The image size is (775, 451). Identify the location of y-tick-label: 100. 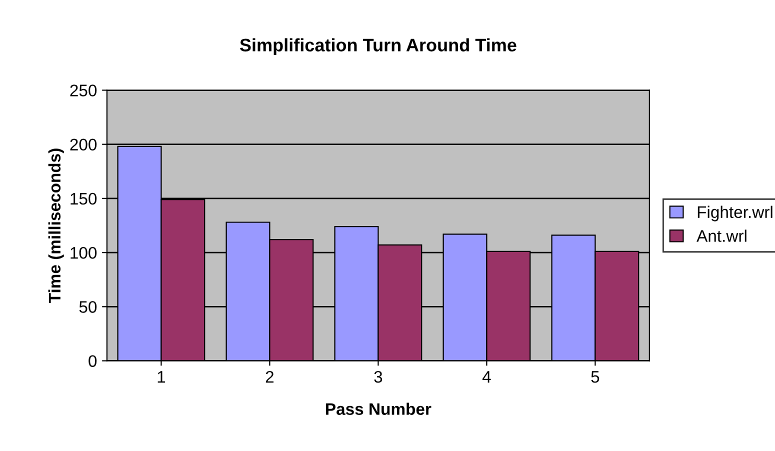
(83, 252).